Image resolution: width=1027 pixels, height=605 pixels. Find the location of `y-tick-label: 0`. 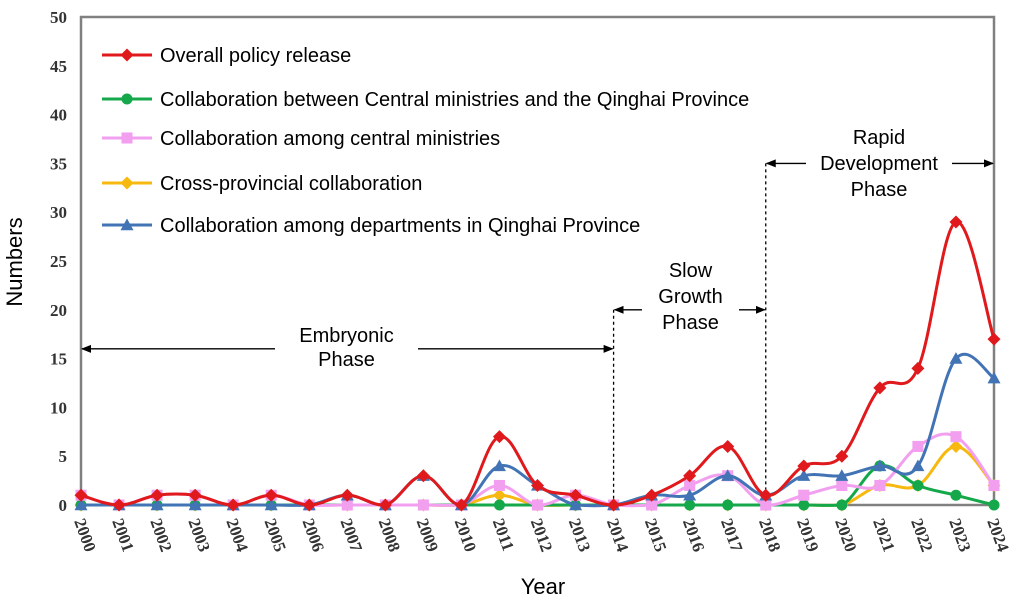

y-tick-label: 0 is located at coordinates (63, 505).